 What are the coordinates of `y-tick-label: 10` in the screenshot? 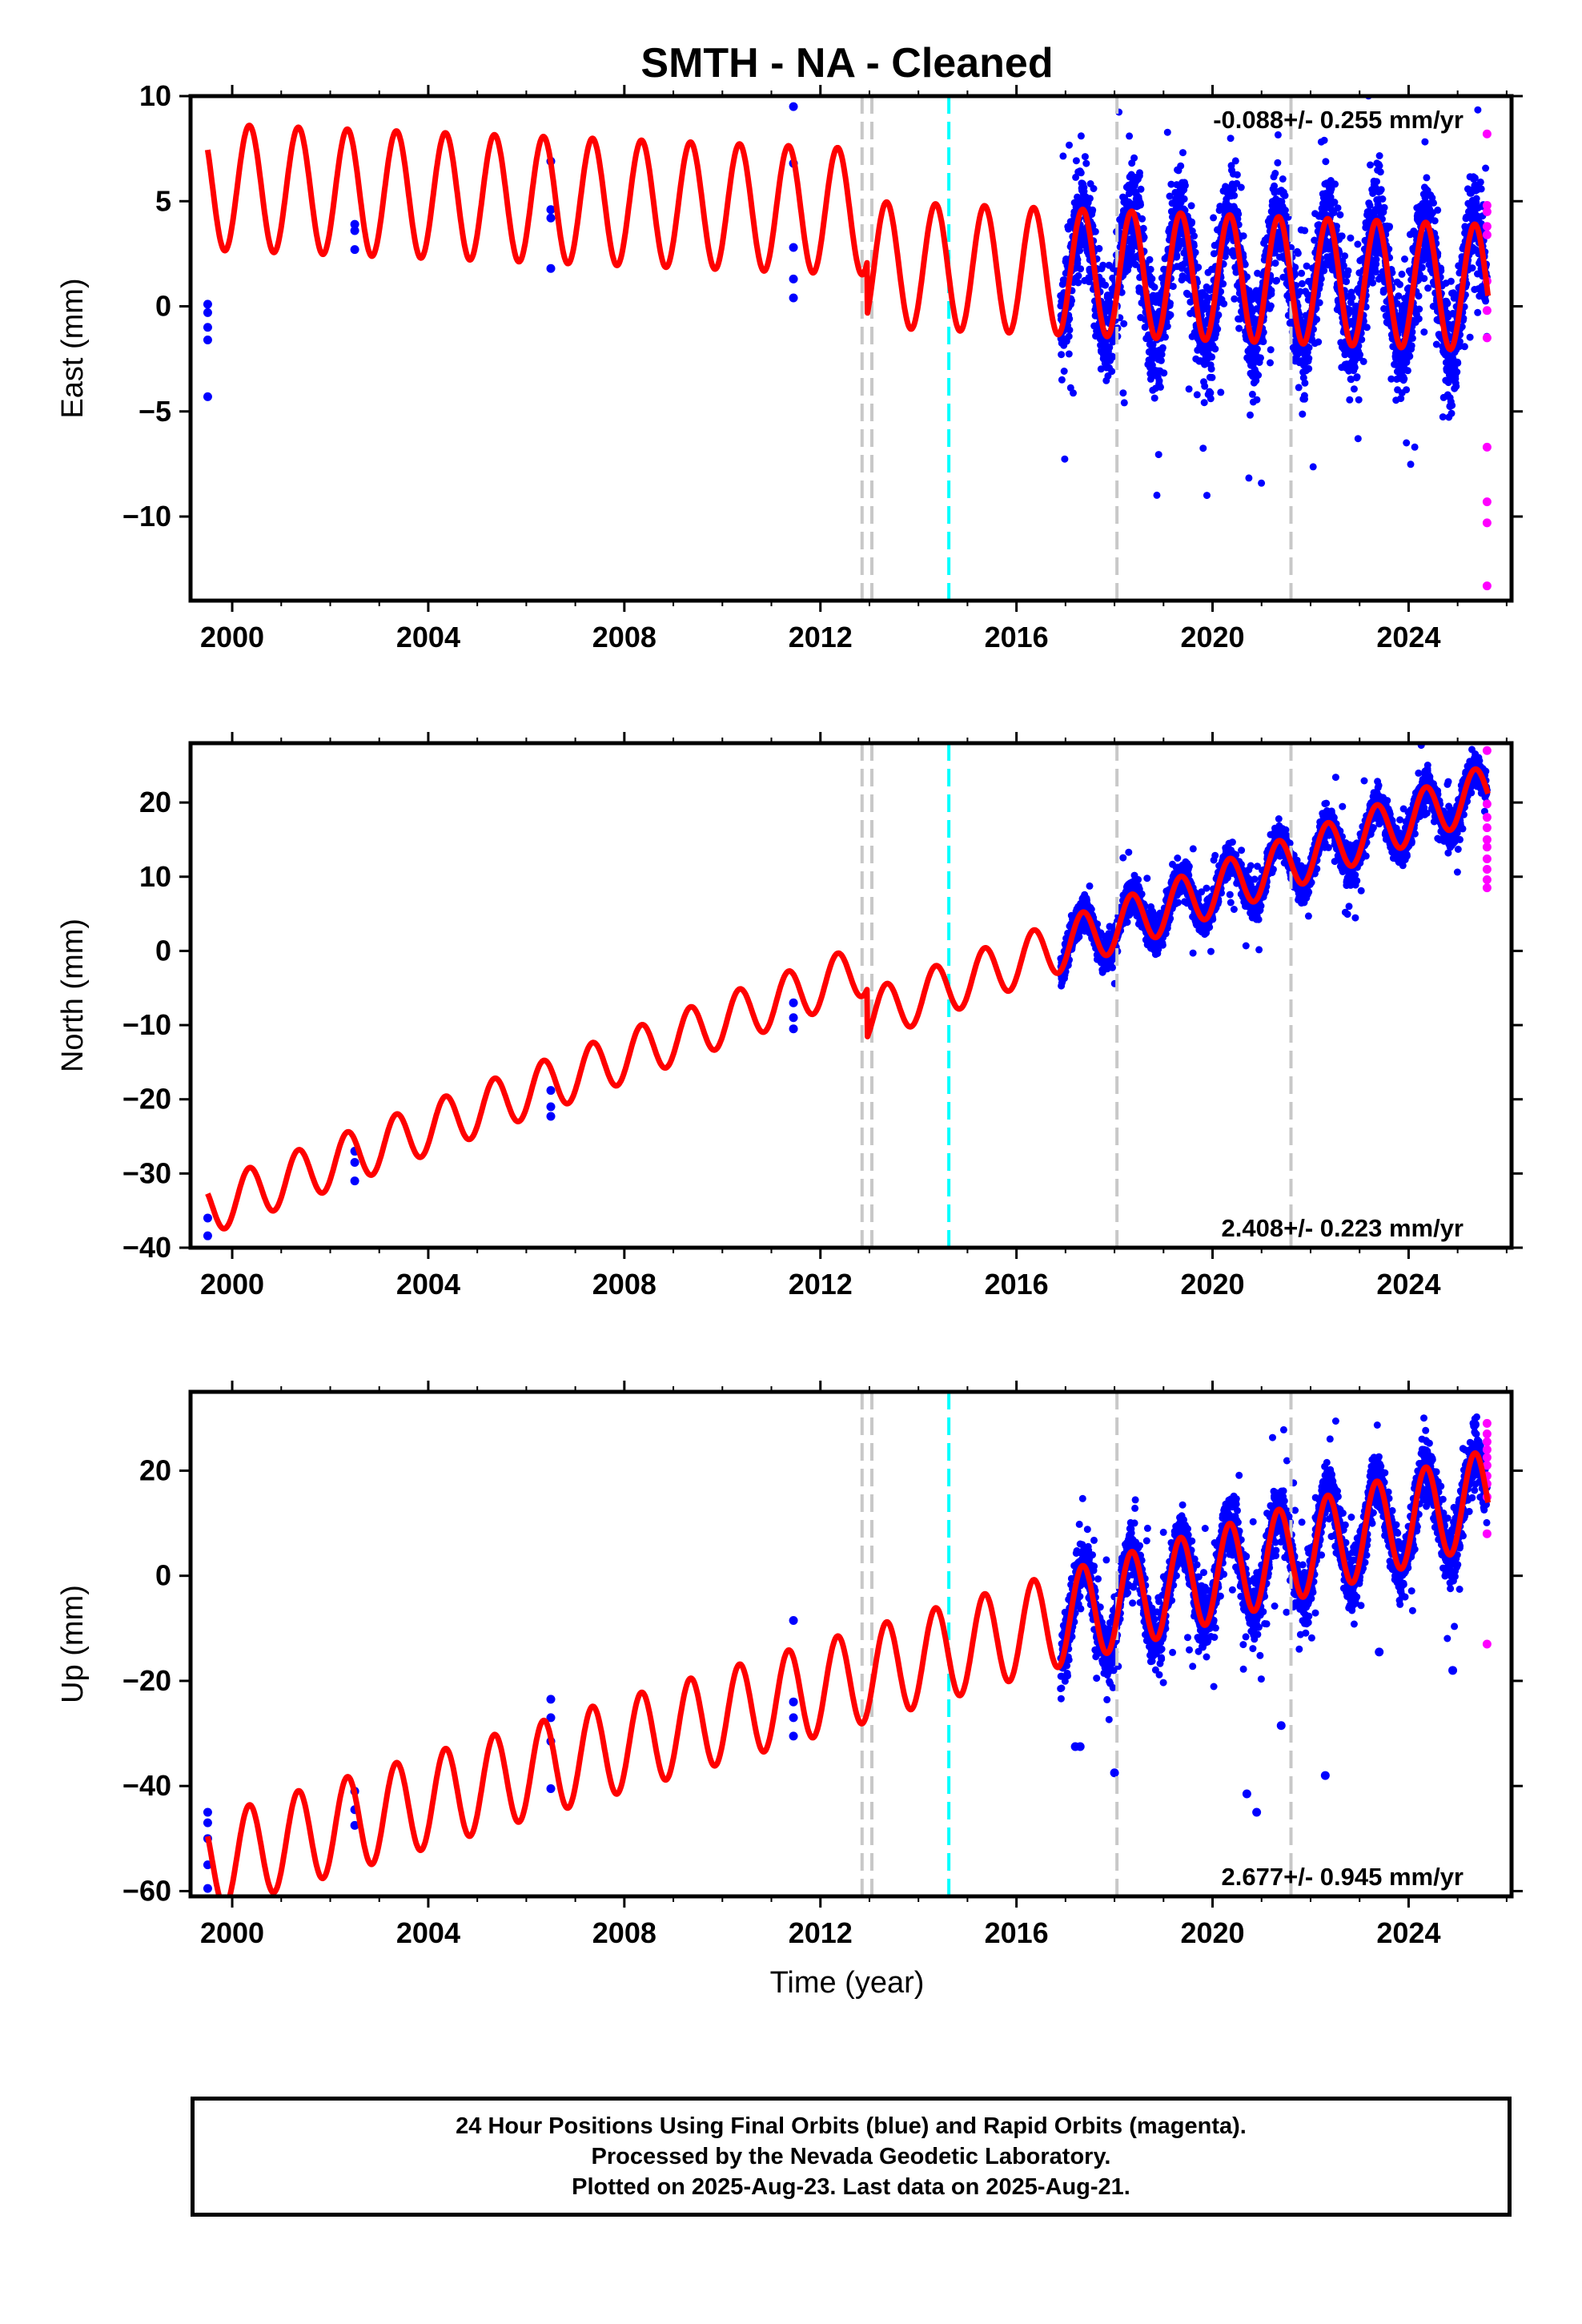 It's located at (155, 95).